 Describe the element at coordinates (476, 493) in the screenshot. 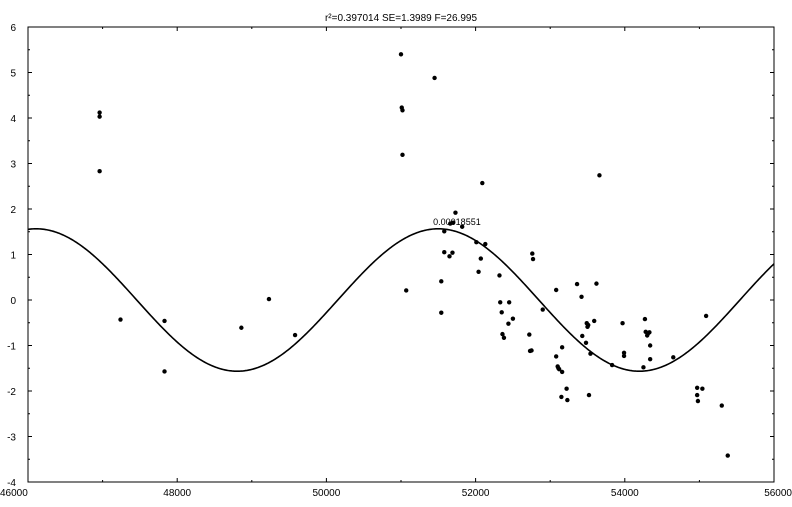

I see `x-tick-label: 52000` at that location.